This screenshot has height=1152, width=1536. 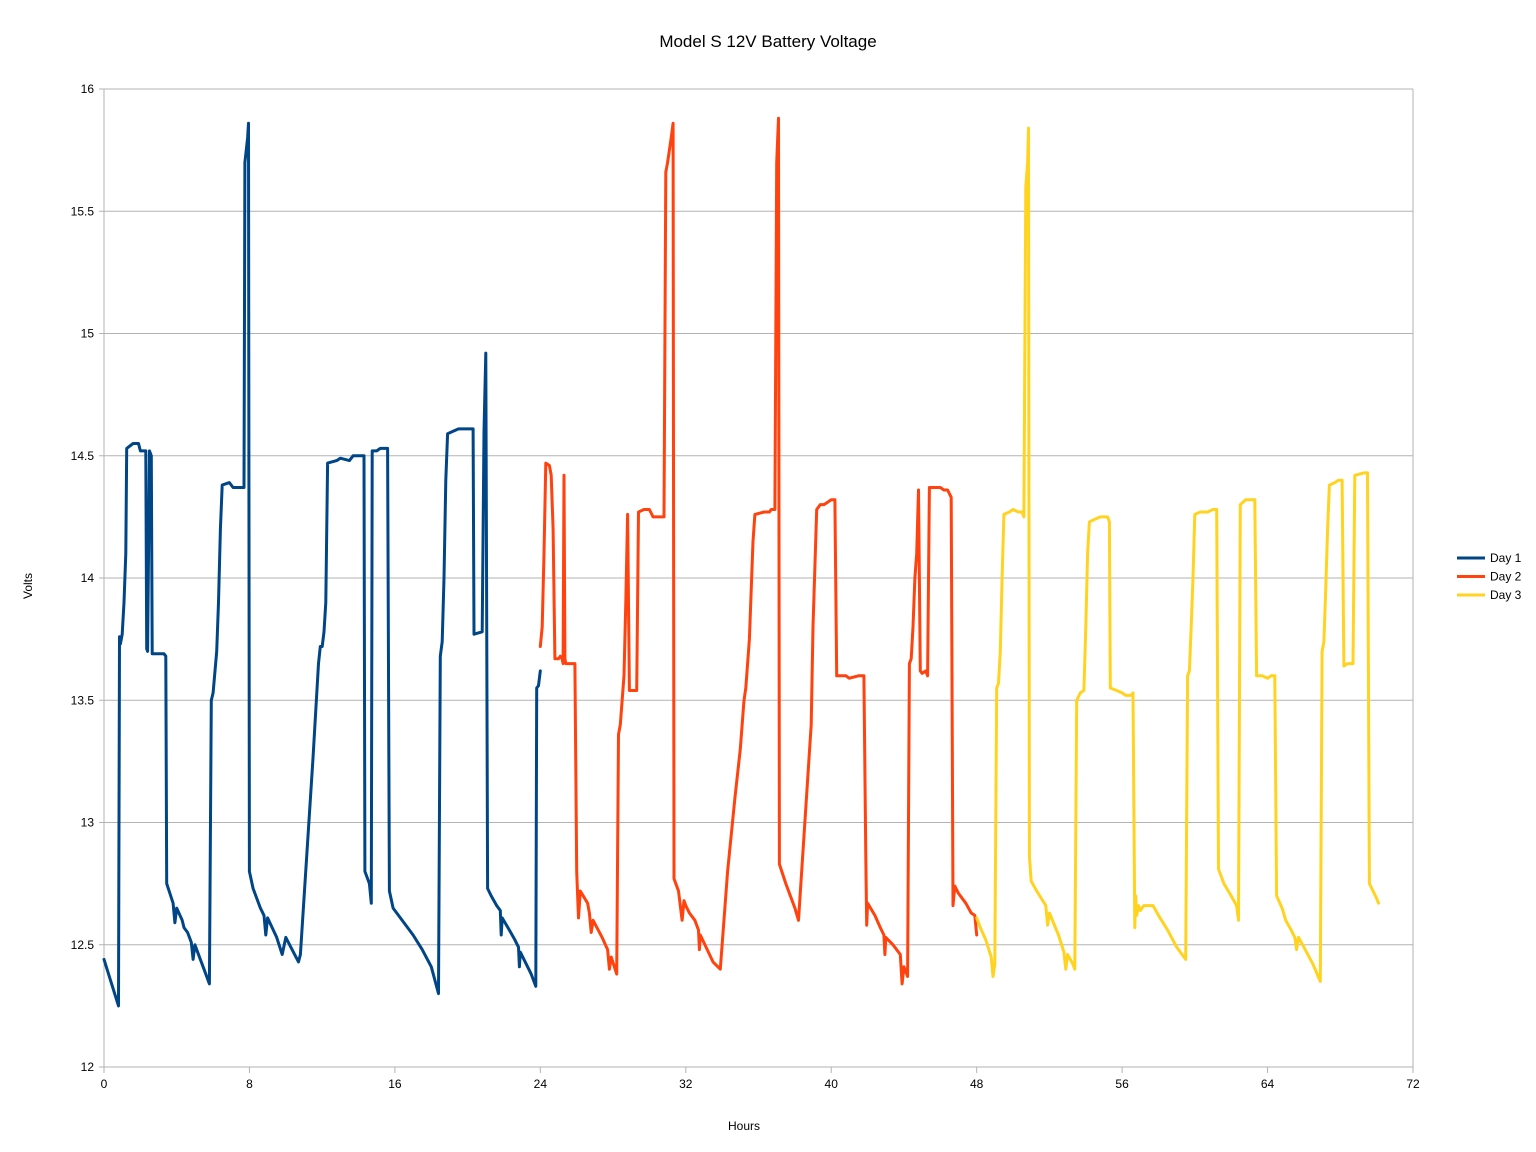 What do you see at coordinates (1506, 558) in the screenshot?
I see `legend-label: Day 1` at bounding box center [1506, 558].